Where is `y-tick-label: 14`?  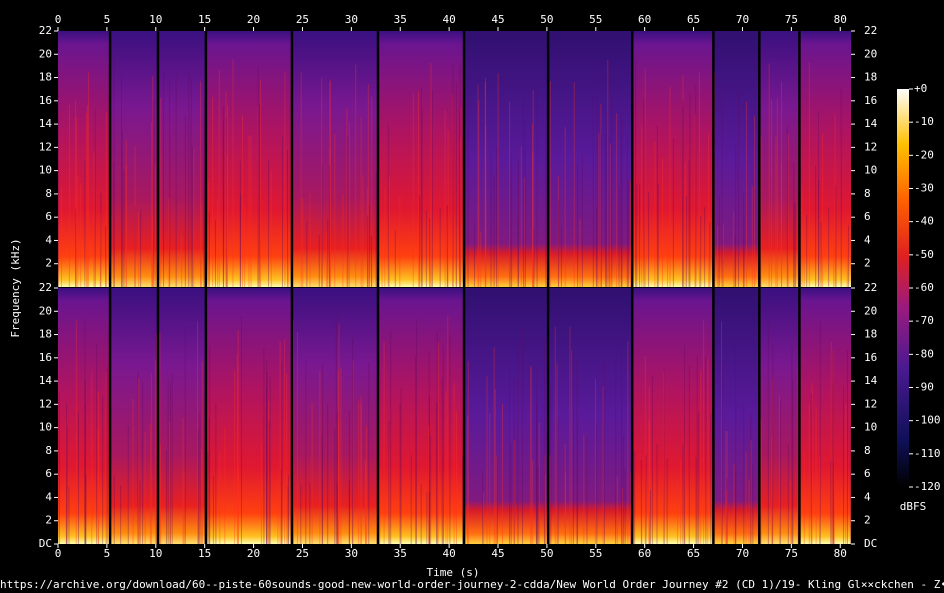
y-tick-label: 14 is located at coordinates (871, 123).